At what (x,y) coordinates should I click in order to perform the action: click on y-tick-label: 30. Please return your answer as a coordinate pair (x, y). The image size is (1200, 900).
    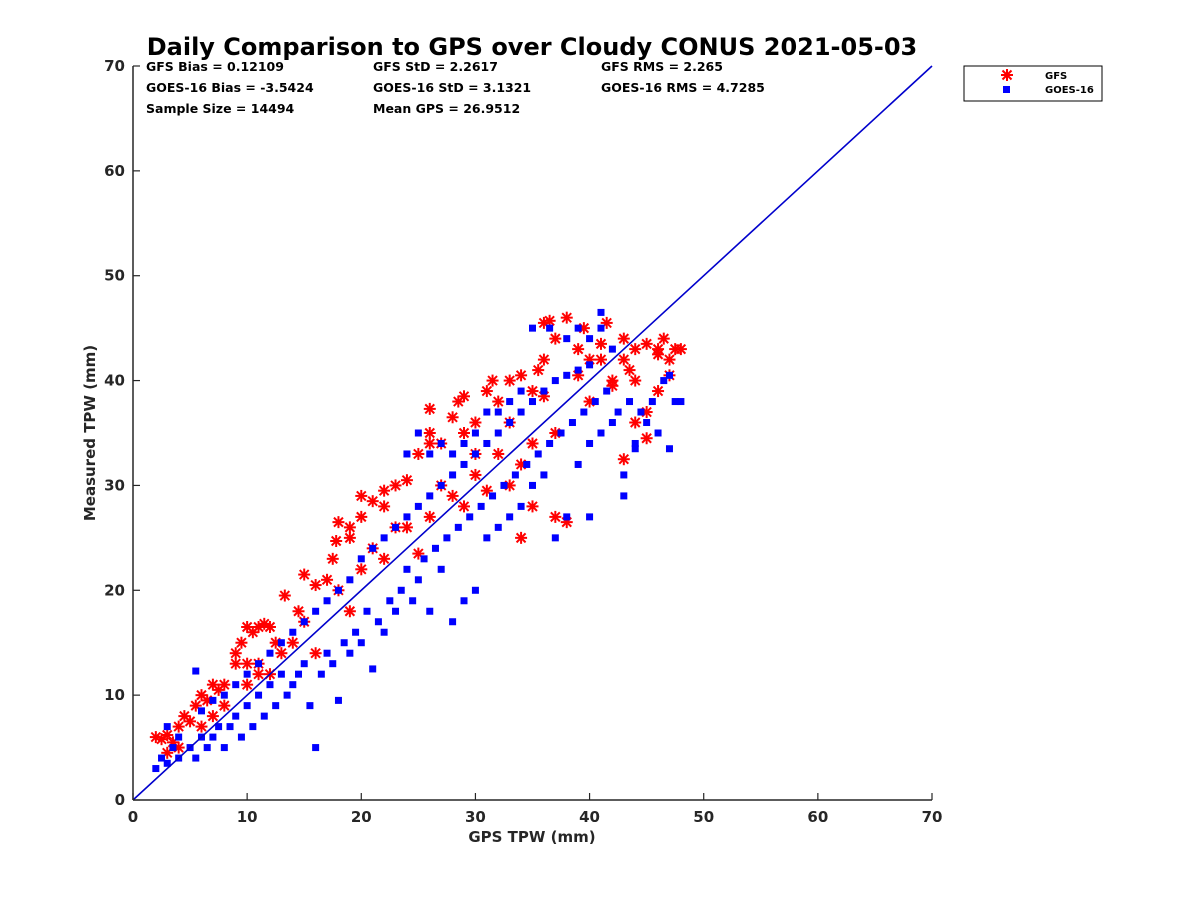
    Looking at the image, I should click on (114, 485).